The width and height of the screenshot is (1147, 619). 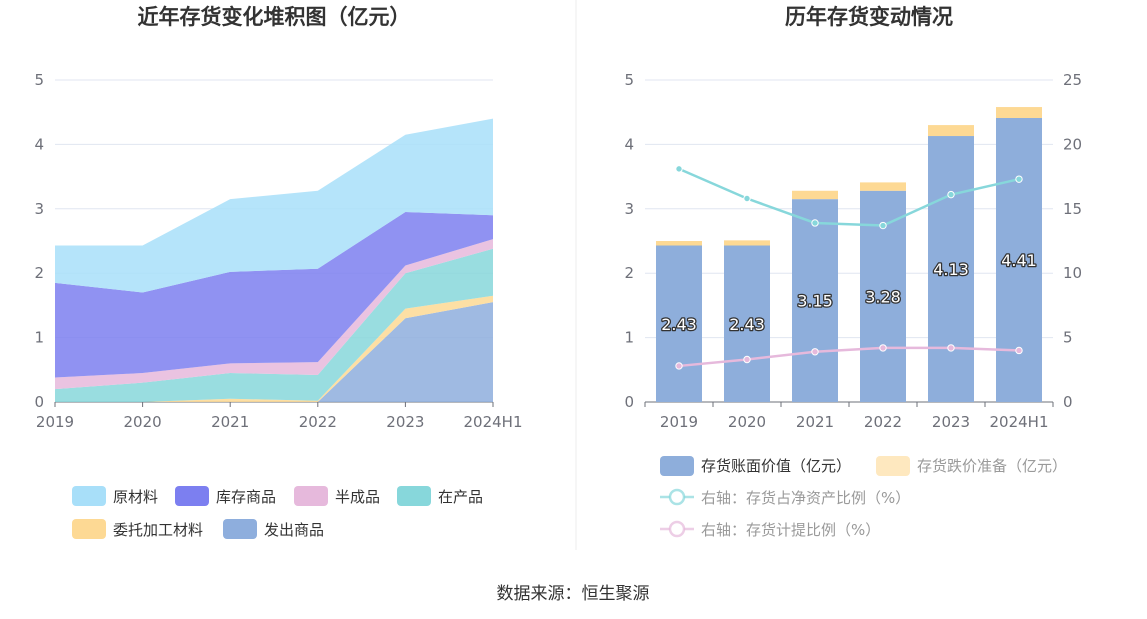 I want to click on legend-label-原材料: 原材料, so click(x=135, y=497).